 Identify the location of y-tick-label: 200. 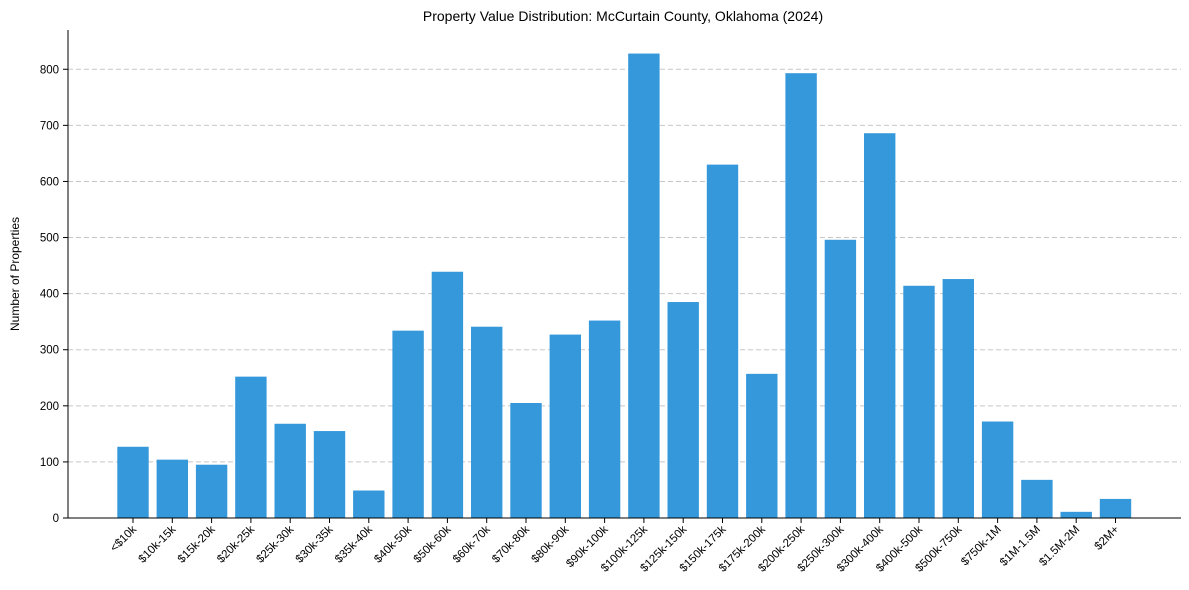
(49, 407).